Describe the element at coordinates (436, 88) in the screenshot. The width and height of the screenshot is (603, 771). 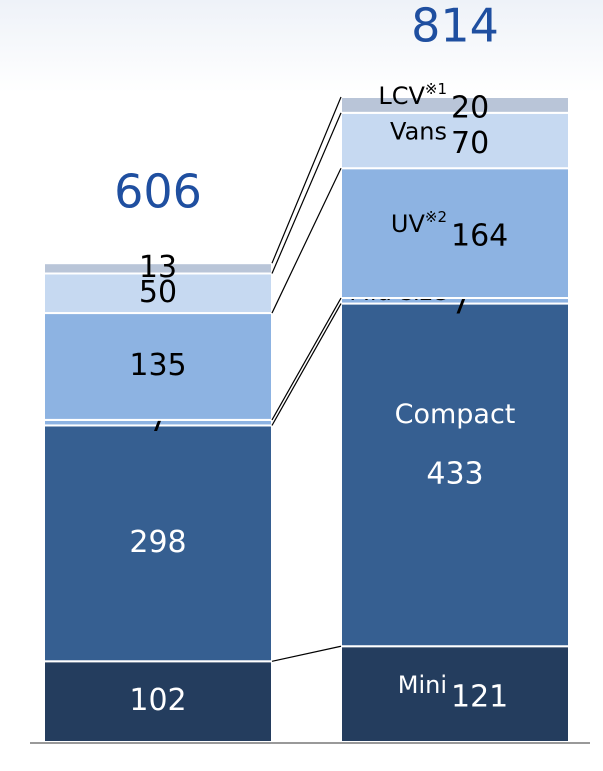
I see `series-note: ※1` at that location.